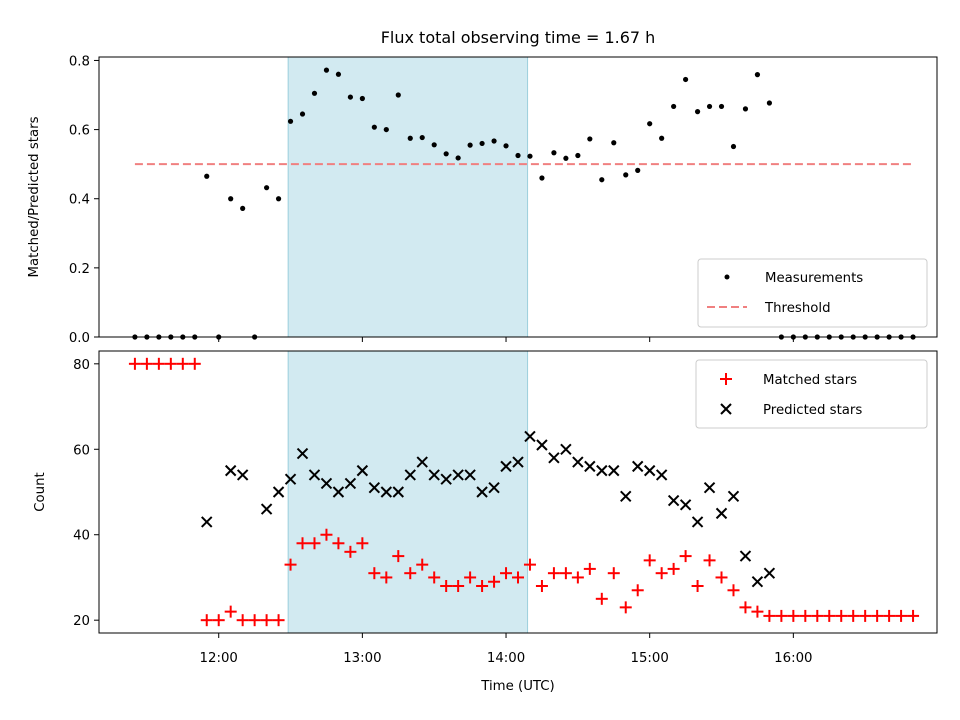 Image resolution: width=960 pixels, height=720 pixels. What do you see at coordinates (793, 658) in the screenshot?
I see `x-tick-label: 16:00` at bounding box center [793, 658].